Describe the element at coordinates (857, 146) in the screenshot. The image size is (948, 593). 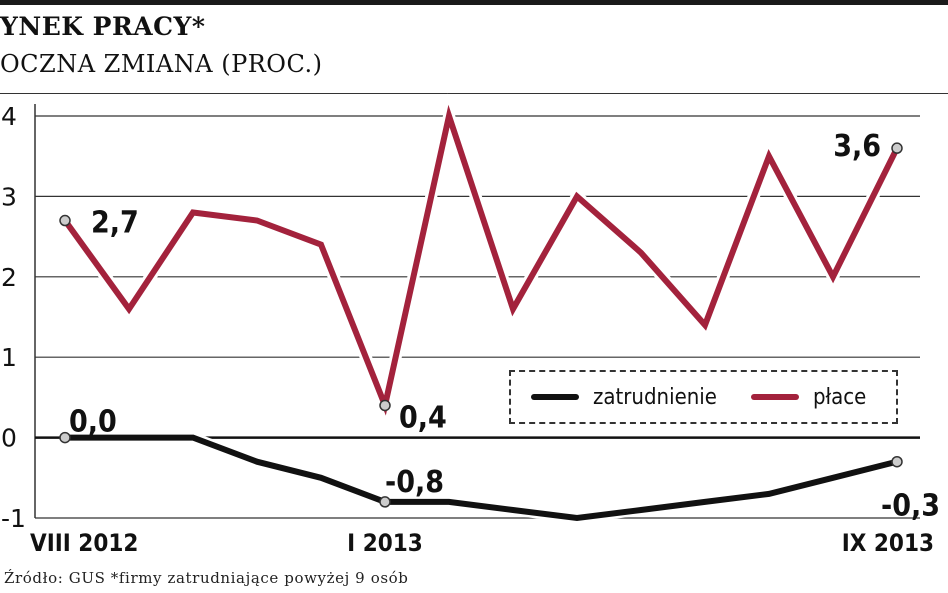
I see `data-label: 3,6` at that location.